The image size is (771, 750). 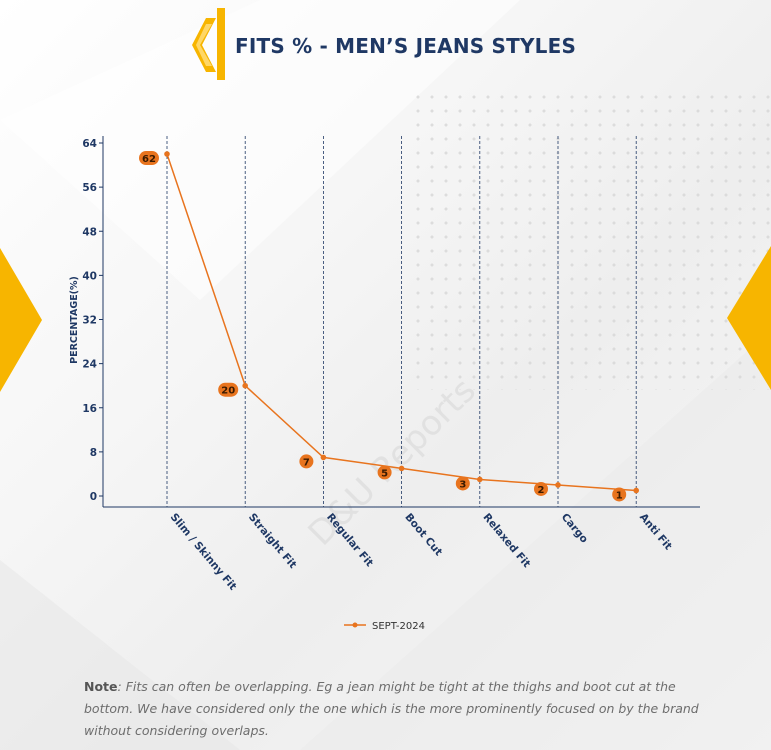 What do you see at coordinates (392, 462) in the screenshot?
I see `watermark-text: D&U Reports` at bounding box center [392, 462].